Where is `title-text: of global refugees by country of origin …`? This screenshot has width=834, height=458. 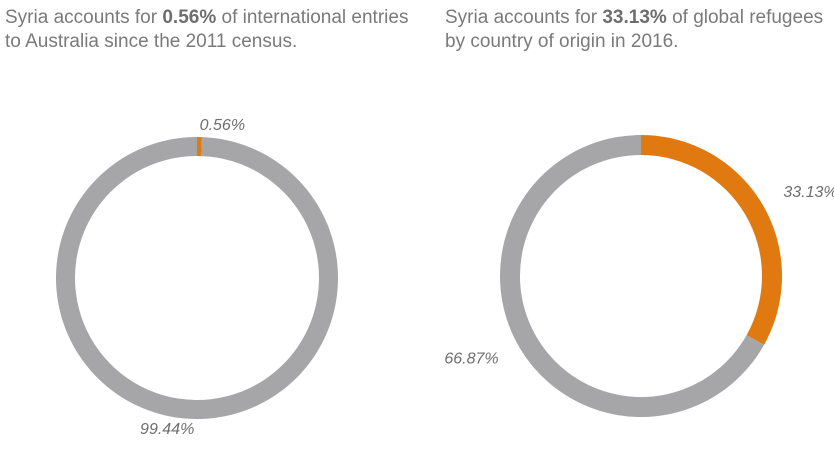
title-text: of global refugees by country of origin … is located at coordinates (634, 29).